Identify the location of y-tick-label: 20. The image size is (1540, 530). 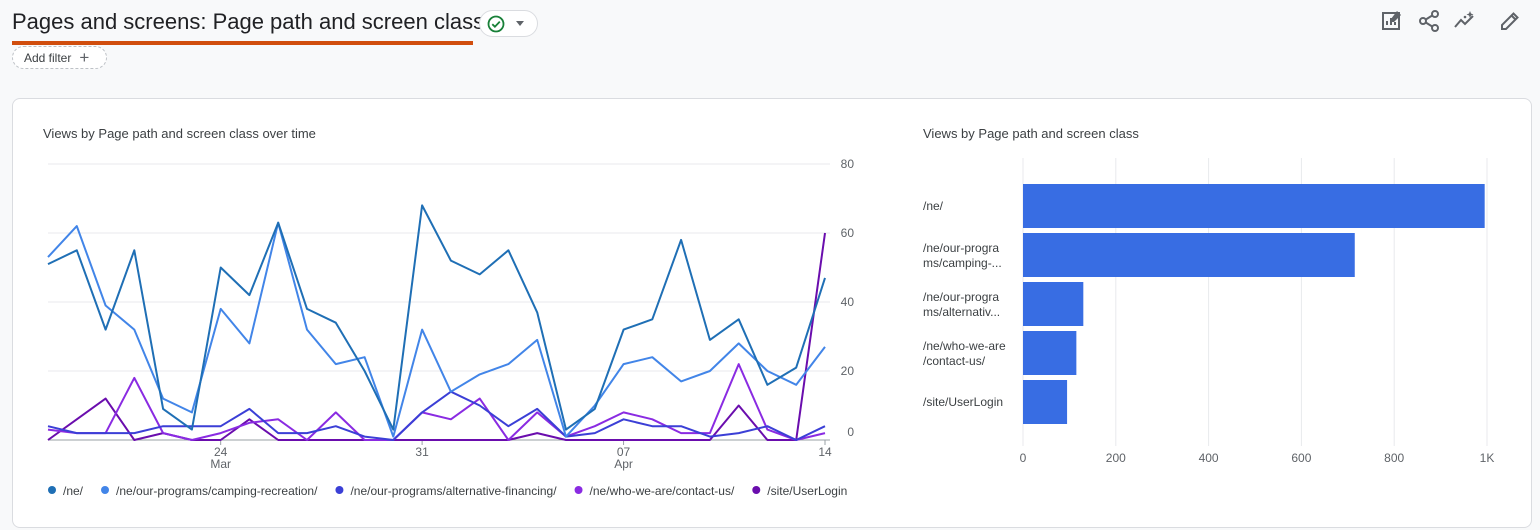
(848, 371).